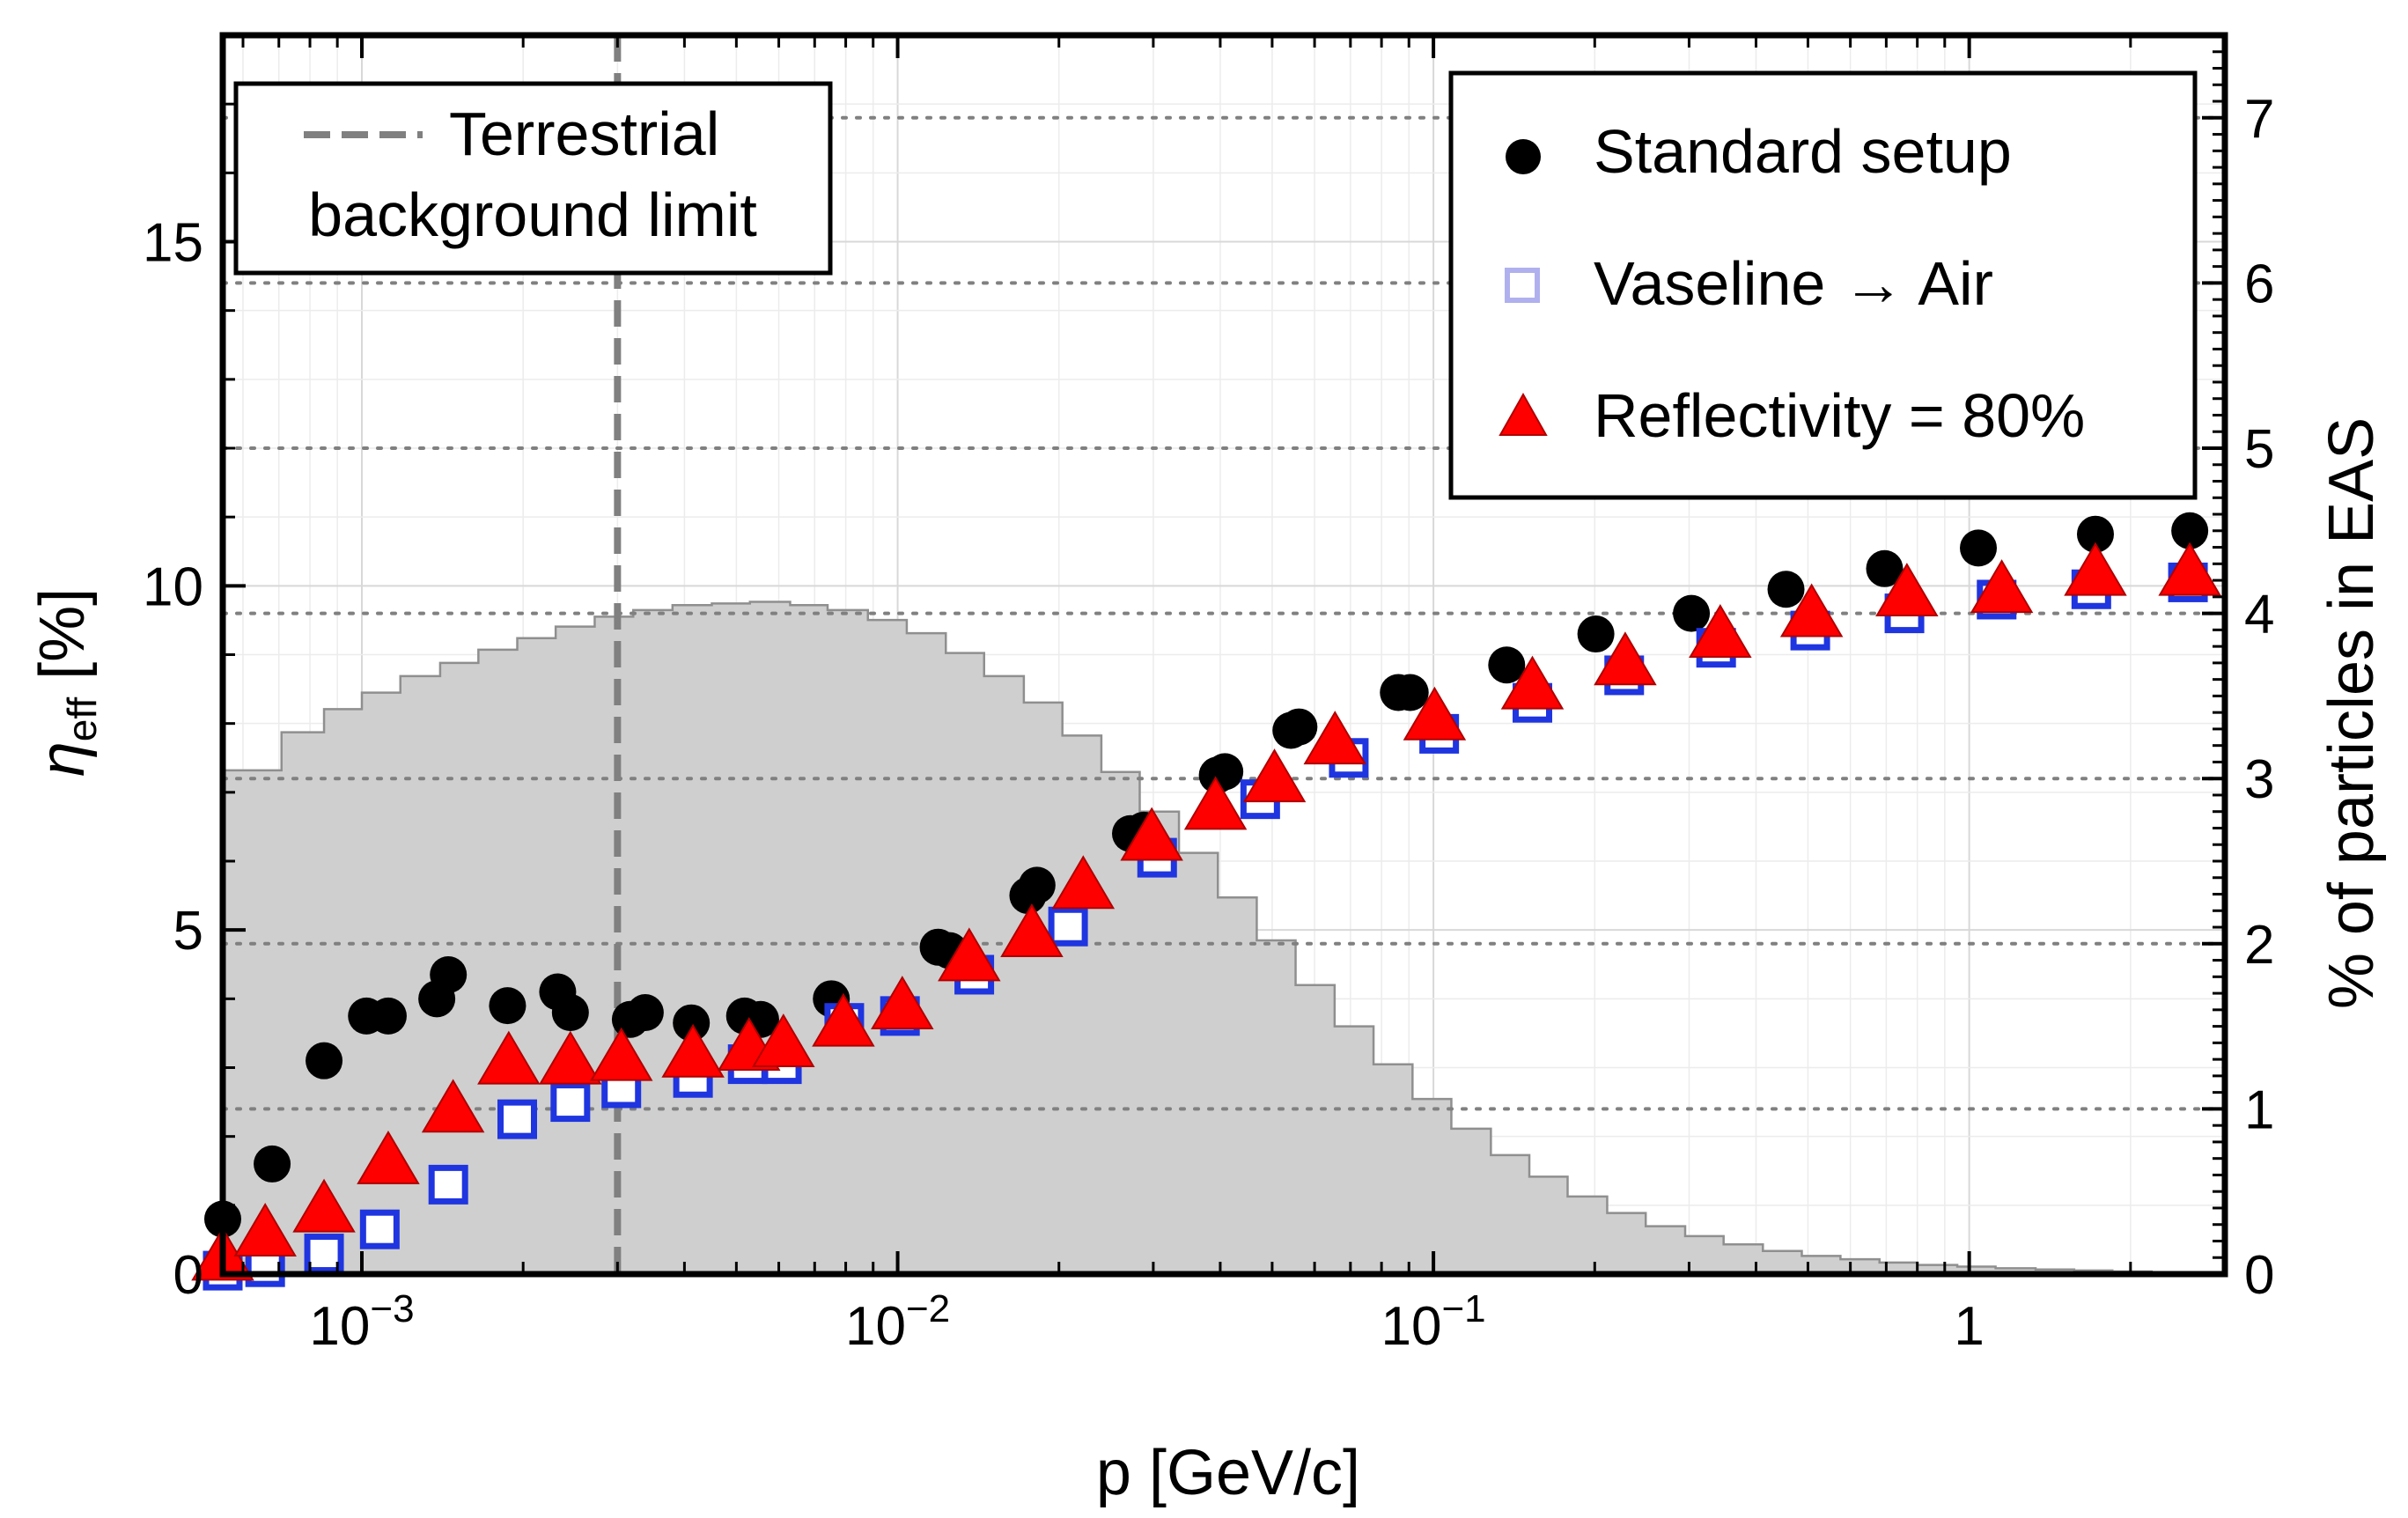 This screenshot has width=2408, height=1518. What do you see at coordinates (188, 1275) in the screenshot?
I see `y-left-tick-label: 0` at bounding box center [188, 1275].